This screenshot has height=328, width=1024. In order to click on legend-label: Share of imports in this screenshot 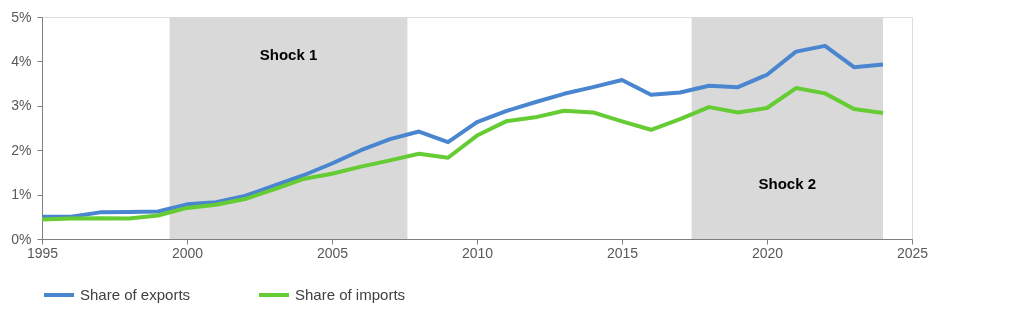, I will do `click(350, 294)`.